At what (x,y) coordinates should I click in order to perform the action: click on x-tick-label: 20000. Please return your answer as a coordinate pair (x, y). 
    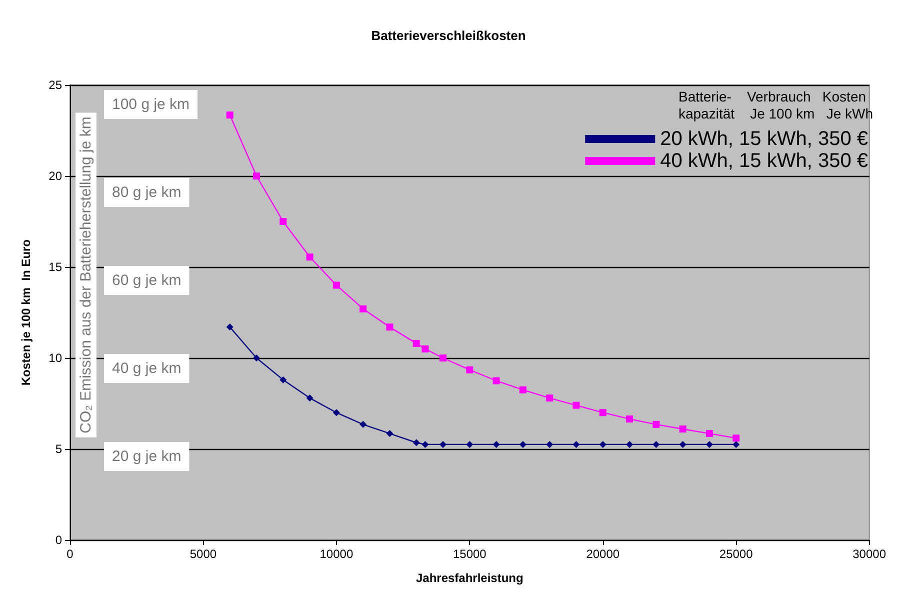
    Looking at the image, I should click on (603, 554).